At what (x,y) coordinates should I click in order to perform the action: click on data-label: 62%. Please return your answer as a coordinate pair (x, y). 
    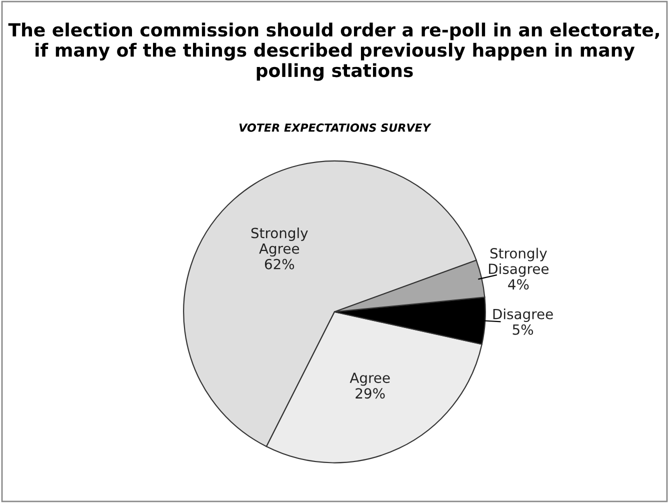
    Looking at the image, I should click on (279, 264).